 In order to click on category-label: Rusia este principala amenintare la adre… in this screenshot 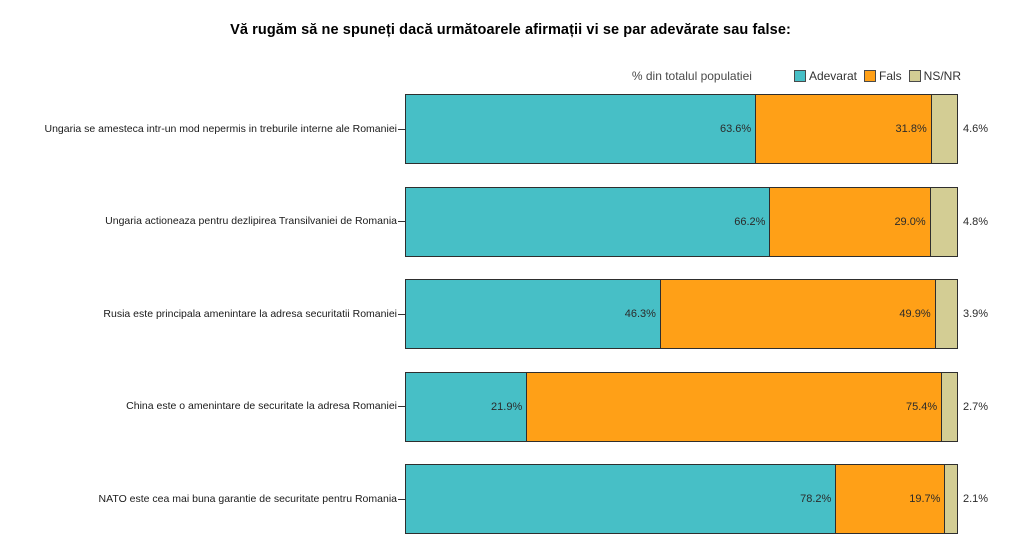, I will do `click(250, 313)`.